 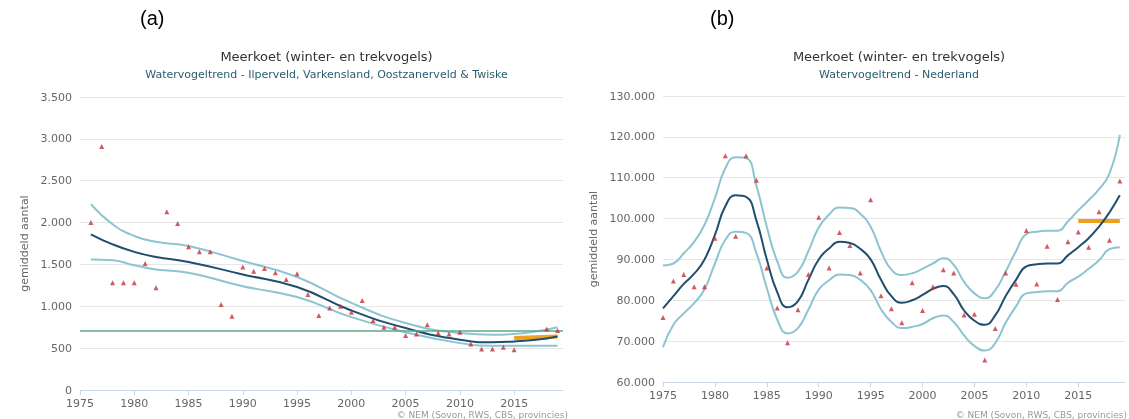 I want to click on chart-subtitle: Watervogeltrend - Nederland, so click(x=899, y=74).